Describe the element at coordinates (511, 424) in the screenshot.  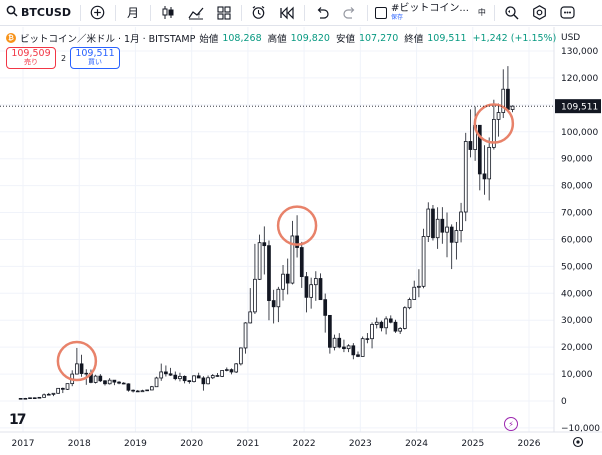
I see `flash-icon: ⚡` at that location.